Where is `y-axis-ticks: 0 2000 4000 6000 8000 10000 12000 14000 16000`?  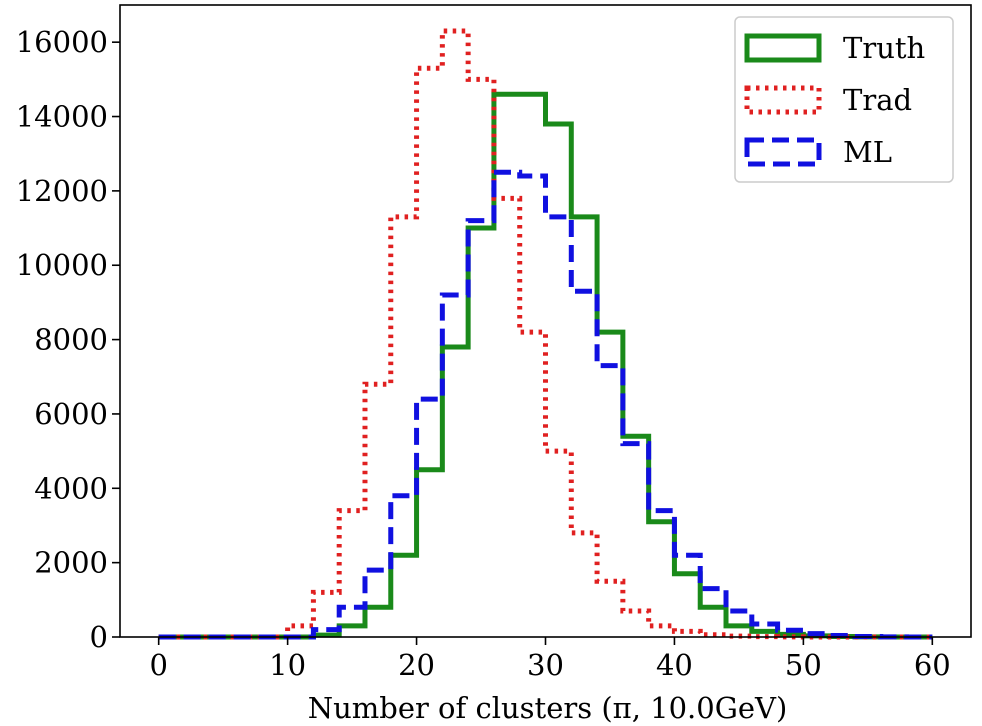 y-axis-ticks: 0 2000 4000 6000 8000 10000 12000 14000 16000 is located at coordinates (68, 339).